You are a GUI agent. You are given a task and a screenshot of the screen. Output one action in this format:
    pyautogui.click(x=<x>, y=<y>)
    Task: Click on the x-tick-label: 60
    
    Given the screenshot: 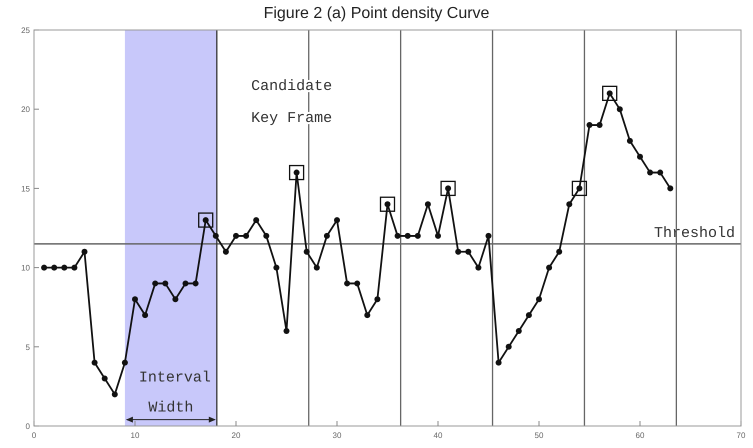 What is the action you would take?
    pyautogui.click(x=640, y=435)
    